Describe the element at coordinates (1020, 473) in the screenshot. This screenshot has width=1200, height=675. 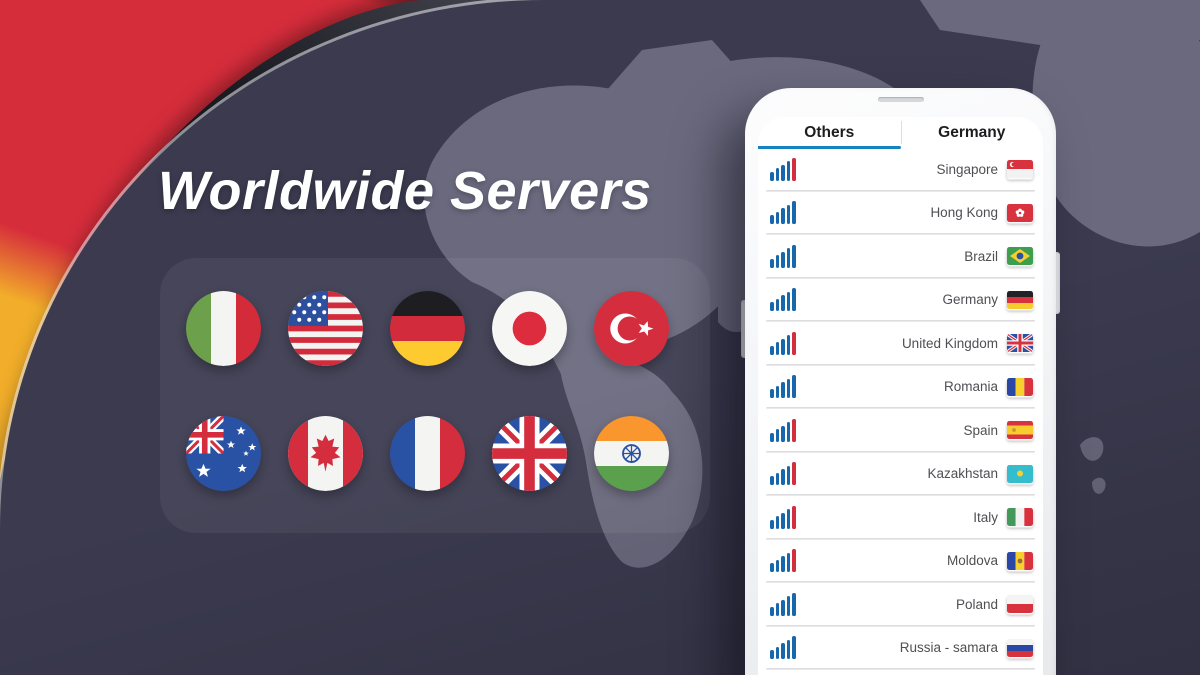
I see `flag-kazakhstan-icon` at that location.